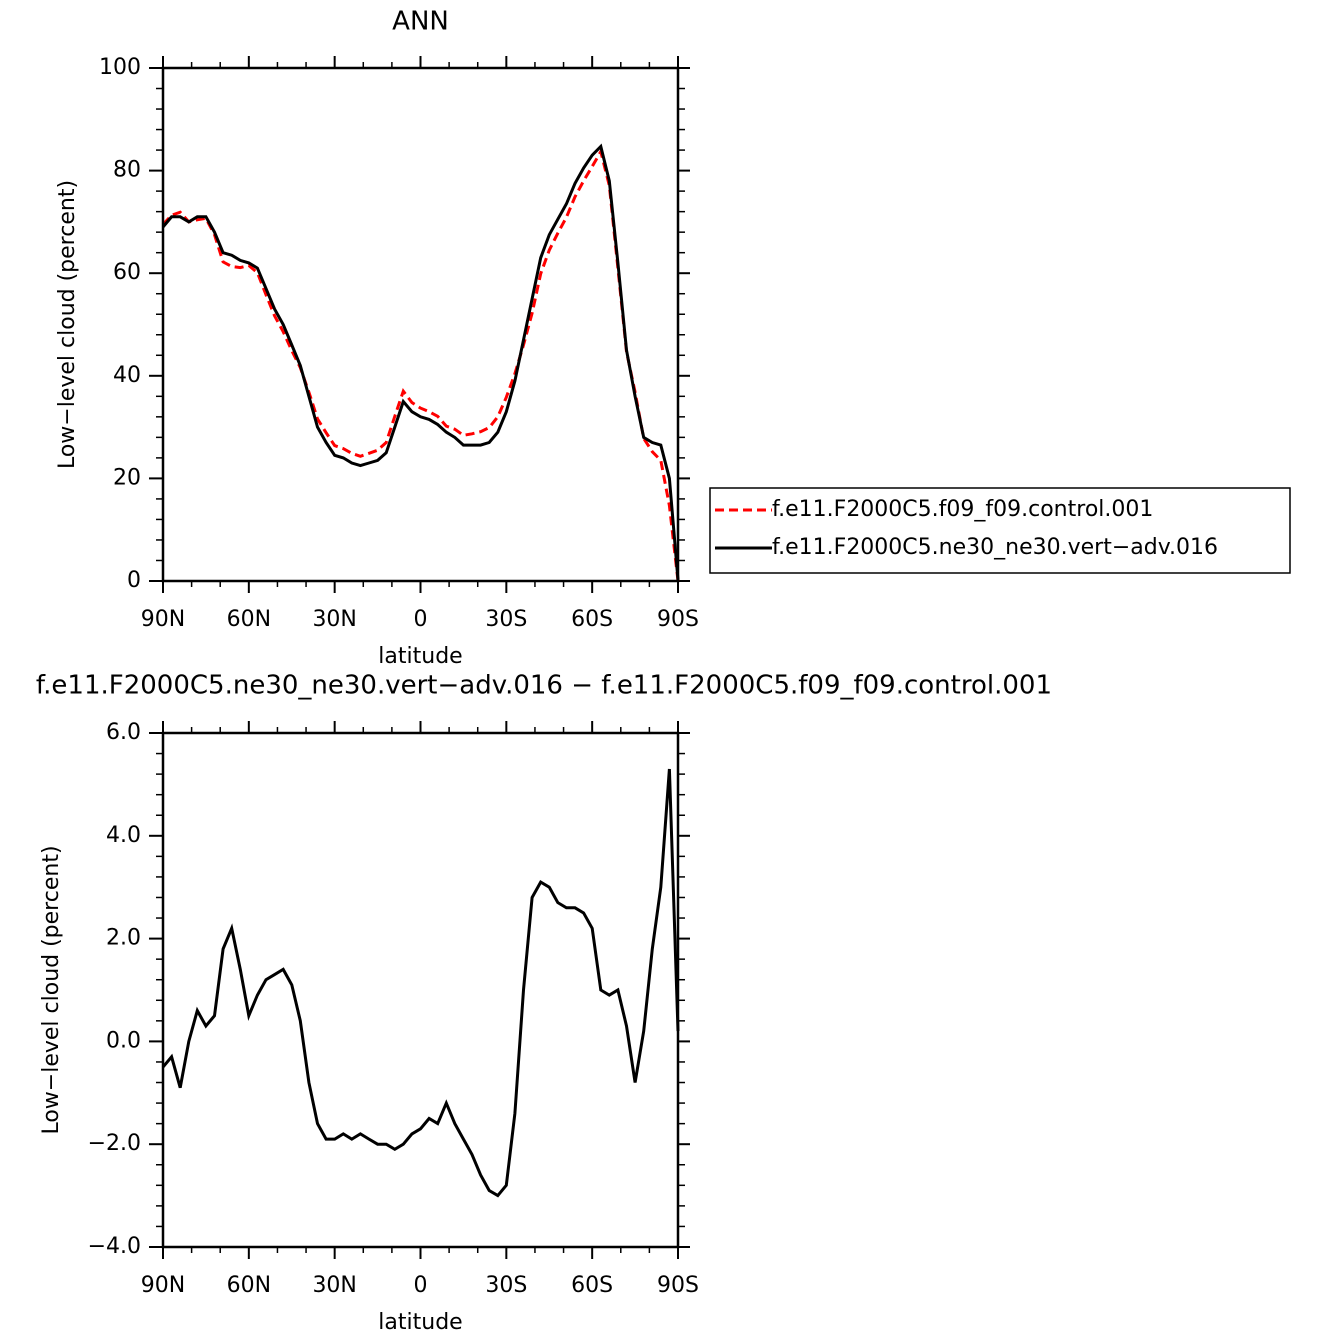 The image size is (1342, 1341). What do you see at coordinates (962, 509) in the screenshot?
I see `legend-label: f.e11.F2000C5.f09_f09.control.001` at bounding box center [962, 509].